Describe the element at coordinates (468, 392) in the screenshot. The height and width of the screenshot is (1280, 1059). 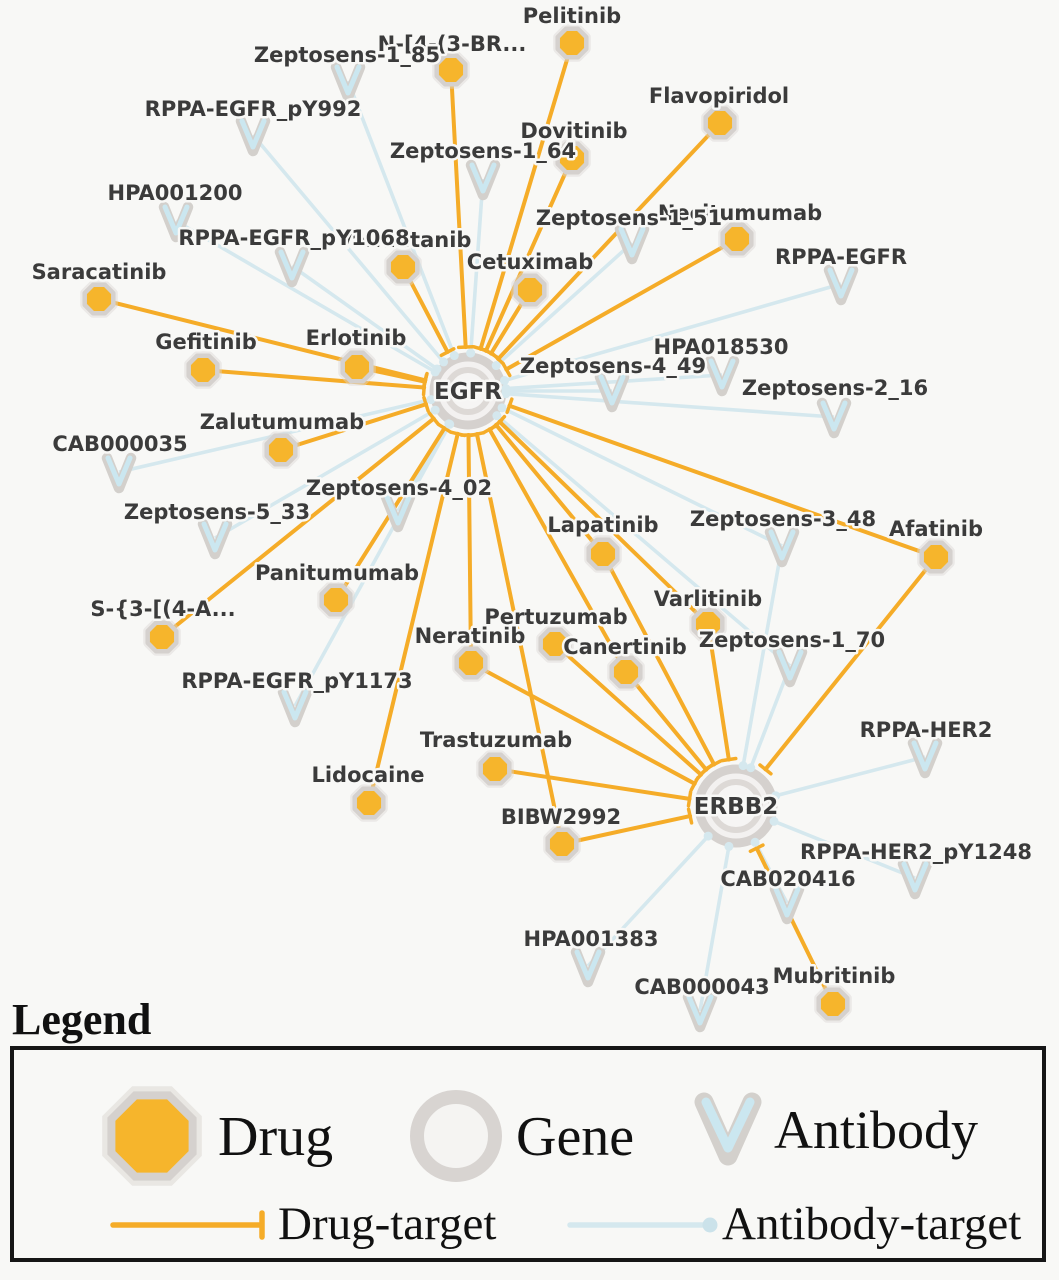
I see `gene-label-egfr: EGFR` at that location.